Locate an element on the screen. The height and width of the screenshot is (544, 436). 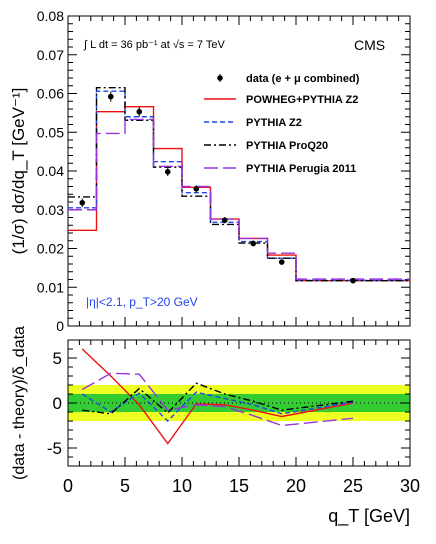
legend-label-data: data (e + μ combined) is located at coordinates (303, 79).